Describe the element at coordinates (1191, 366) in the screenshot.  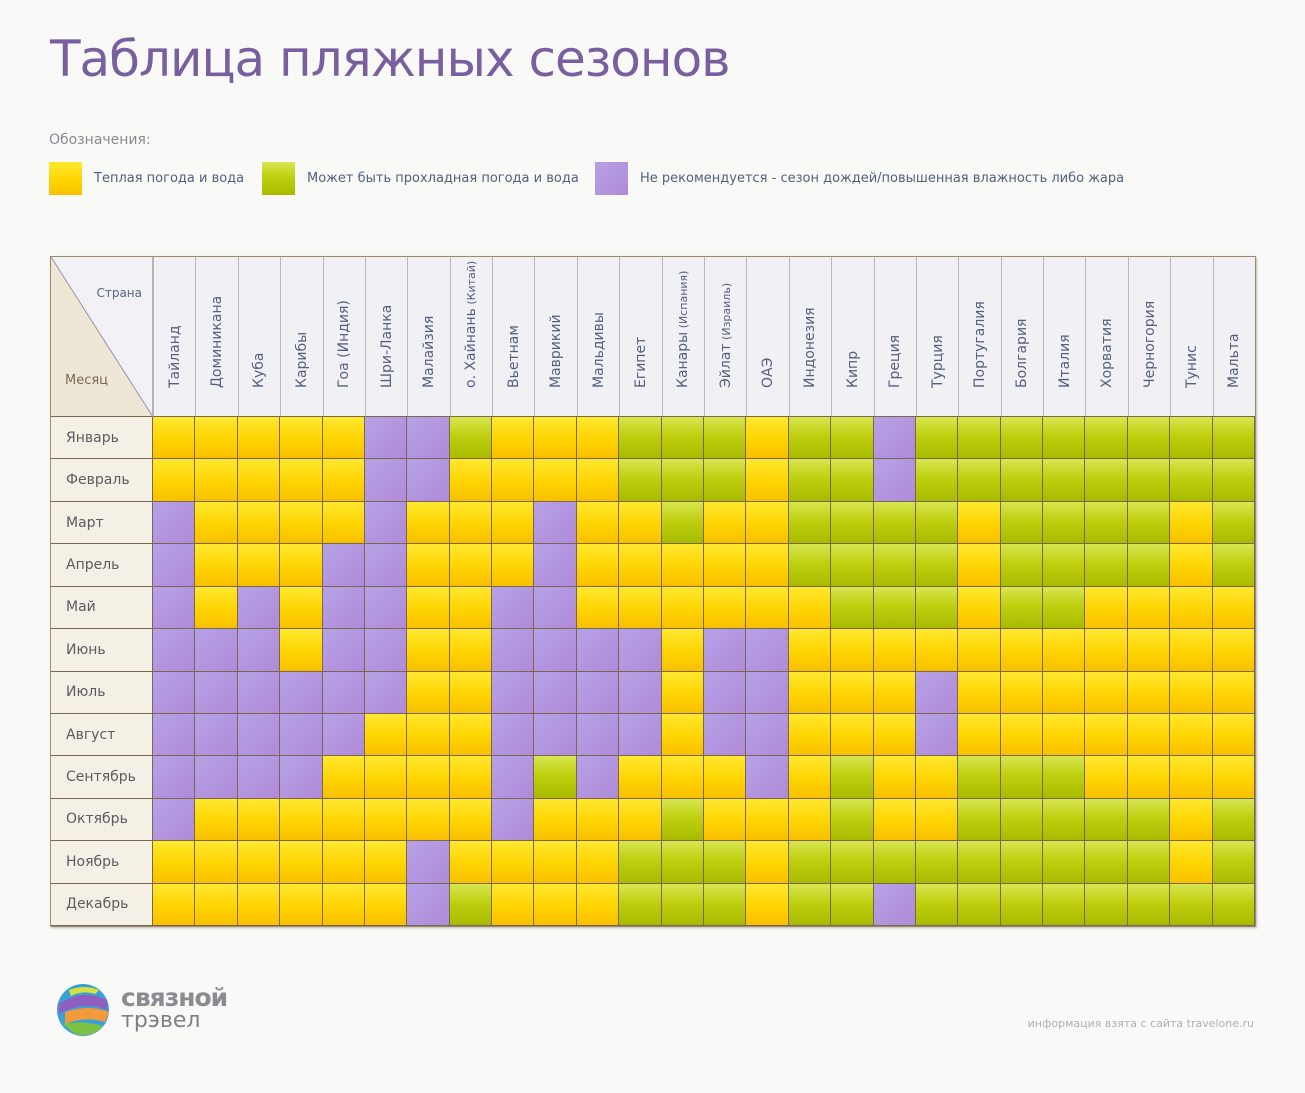
I see `country-name: Тунис` at that location.